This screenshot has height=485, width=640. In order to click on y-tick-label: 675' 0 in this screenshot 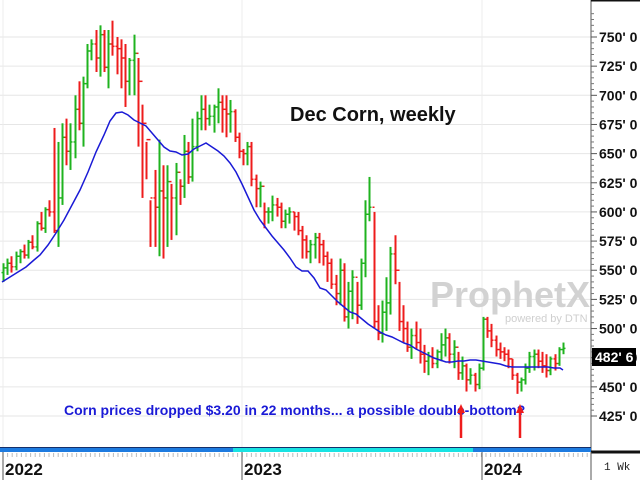, I will do `click(618, 124)`.